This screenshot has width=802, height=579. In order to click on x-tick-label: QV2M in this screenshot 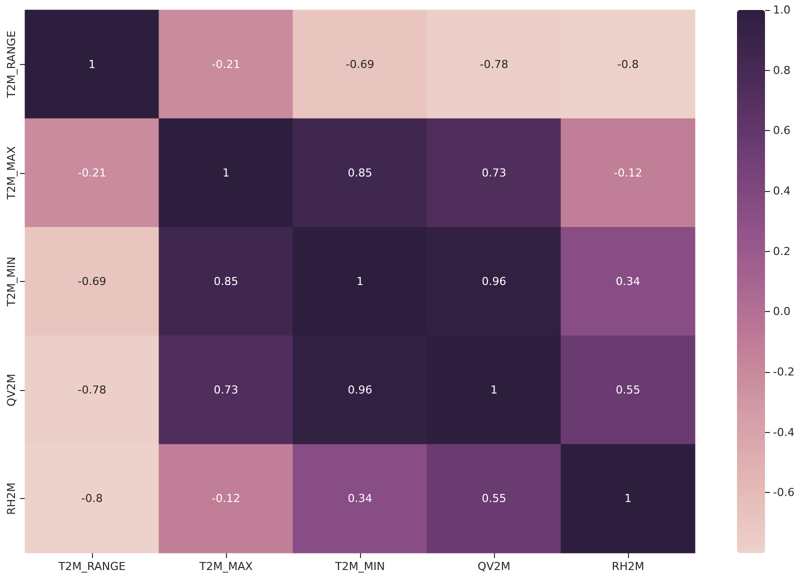, I will do `click(494, 566)`.